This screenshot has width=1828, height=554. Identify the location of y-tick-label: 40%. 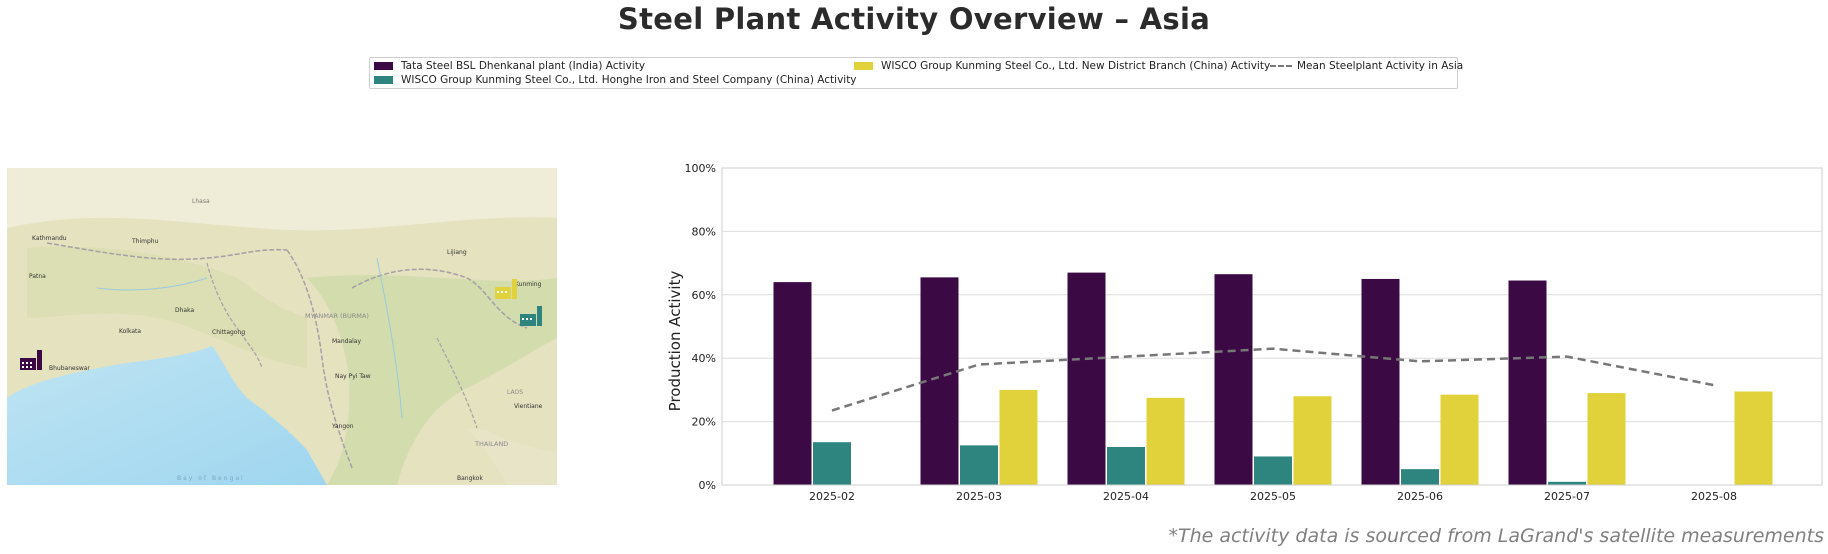
(704, 358).